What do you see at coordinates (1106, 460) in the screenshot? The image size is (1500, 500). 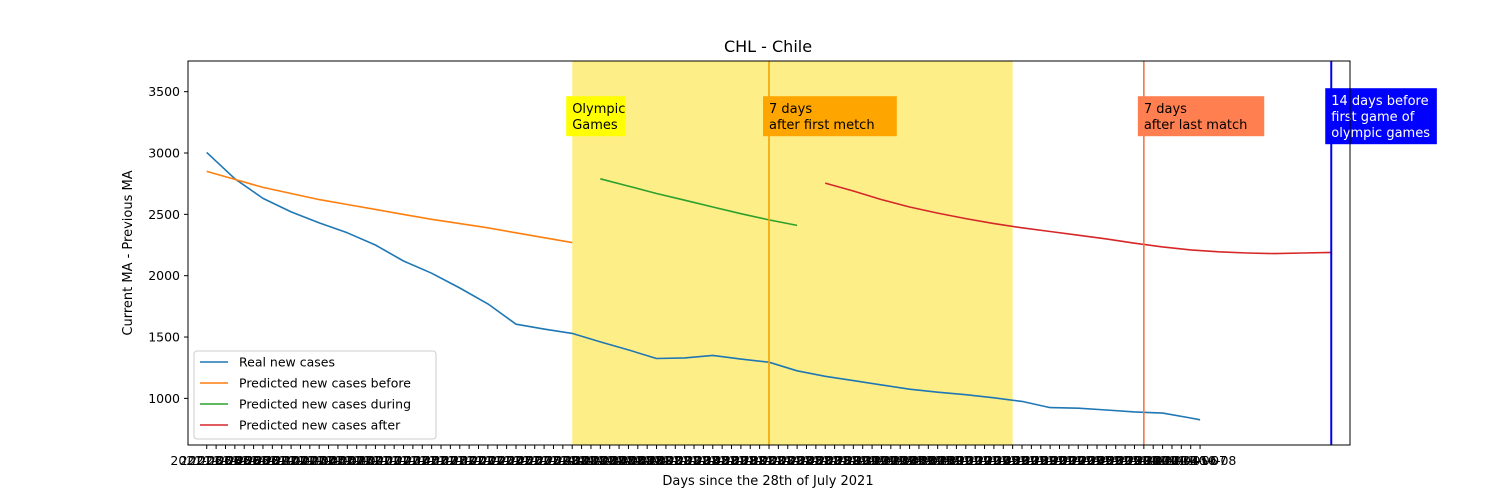 I see `x-tick-label: 2021-09-28` at bounding box center [1106, 460].